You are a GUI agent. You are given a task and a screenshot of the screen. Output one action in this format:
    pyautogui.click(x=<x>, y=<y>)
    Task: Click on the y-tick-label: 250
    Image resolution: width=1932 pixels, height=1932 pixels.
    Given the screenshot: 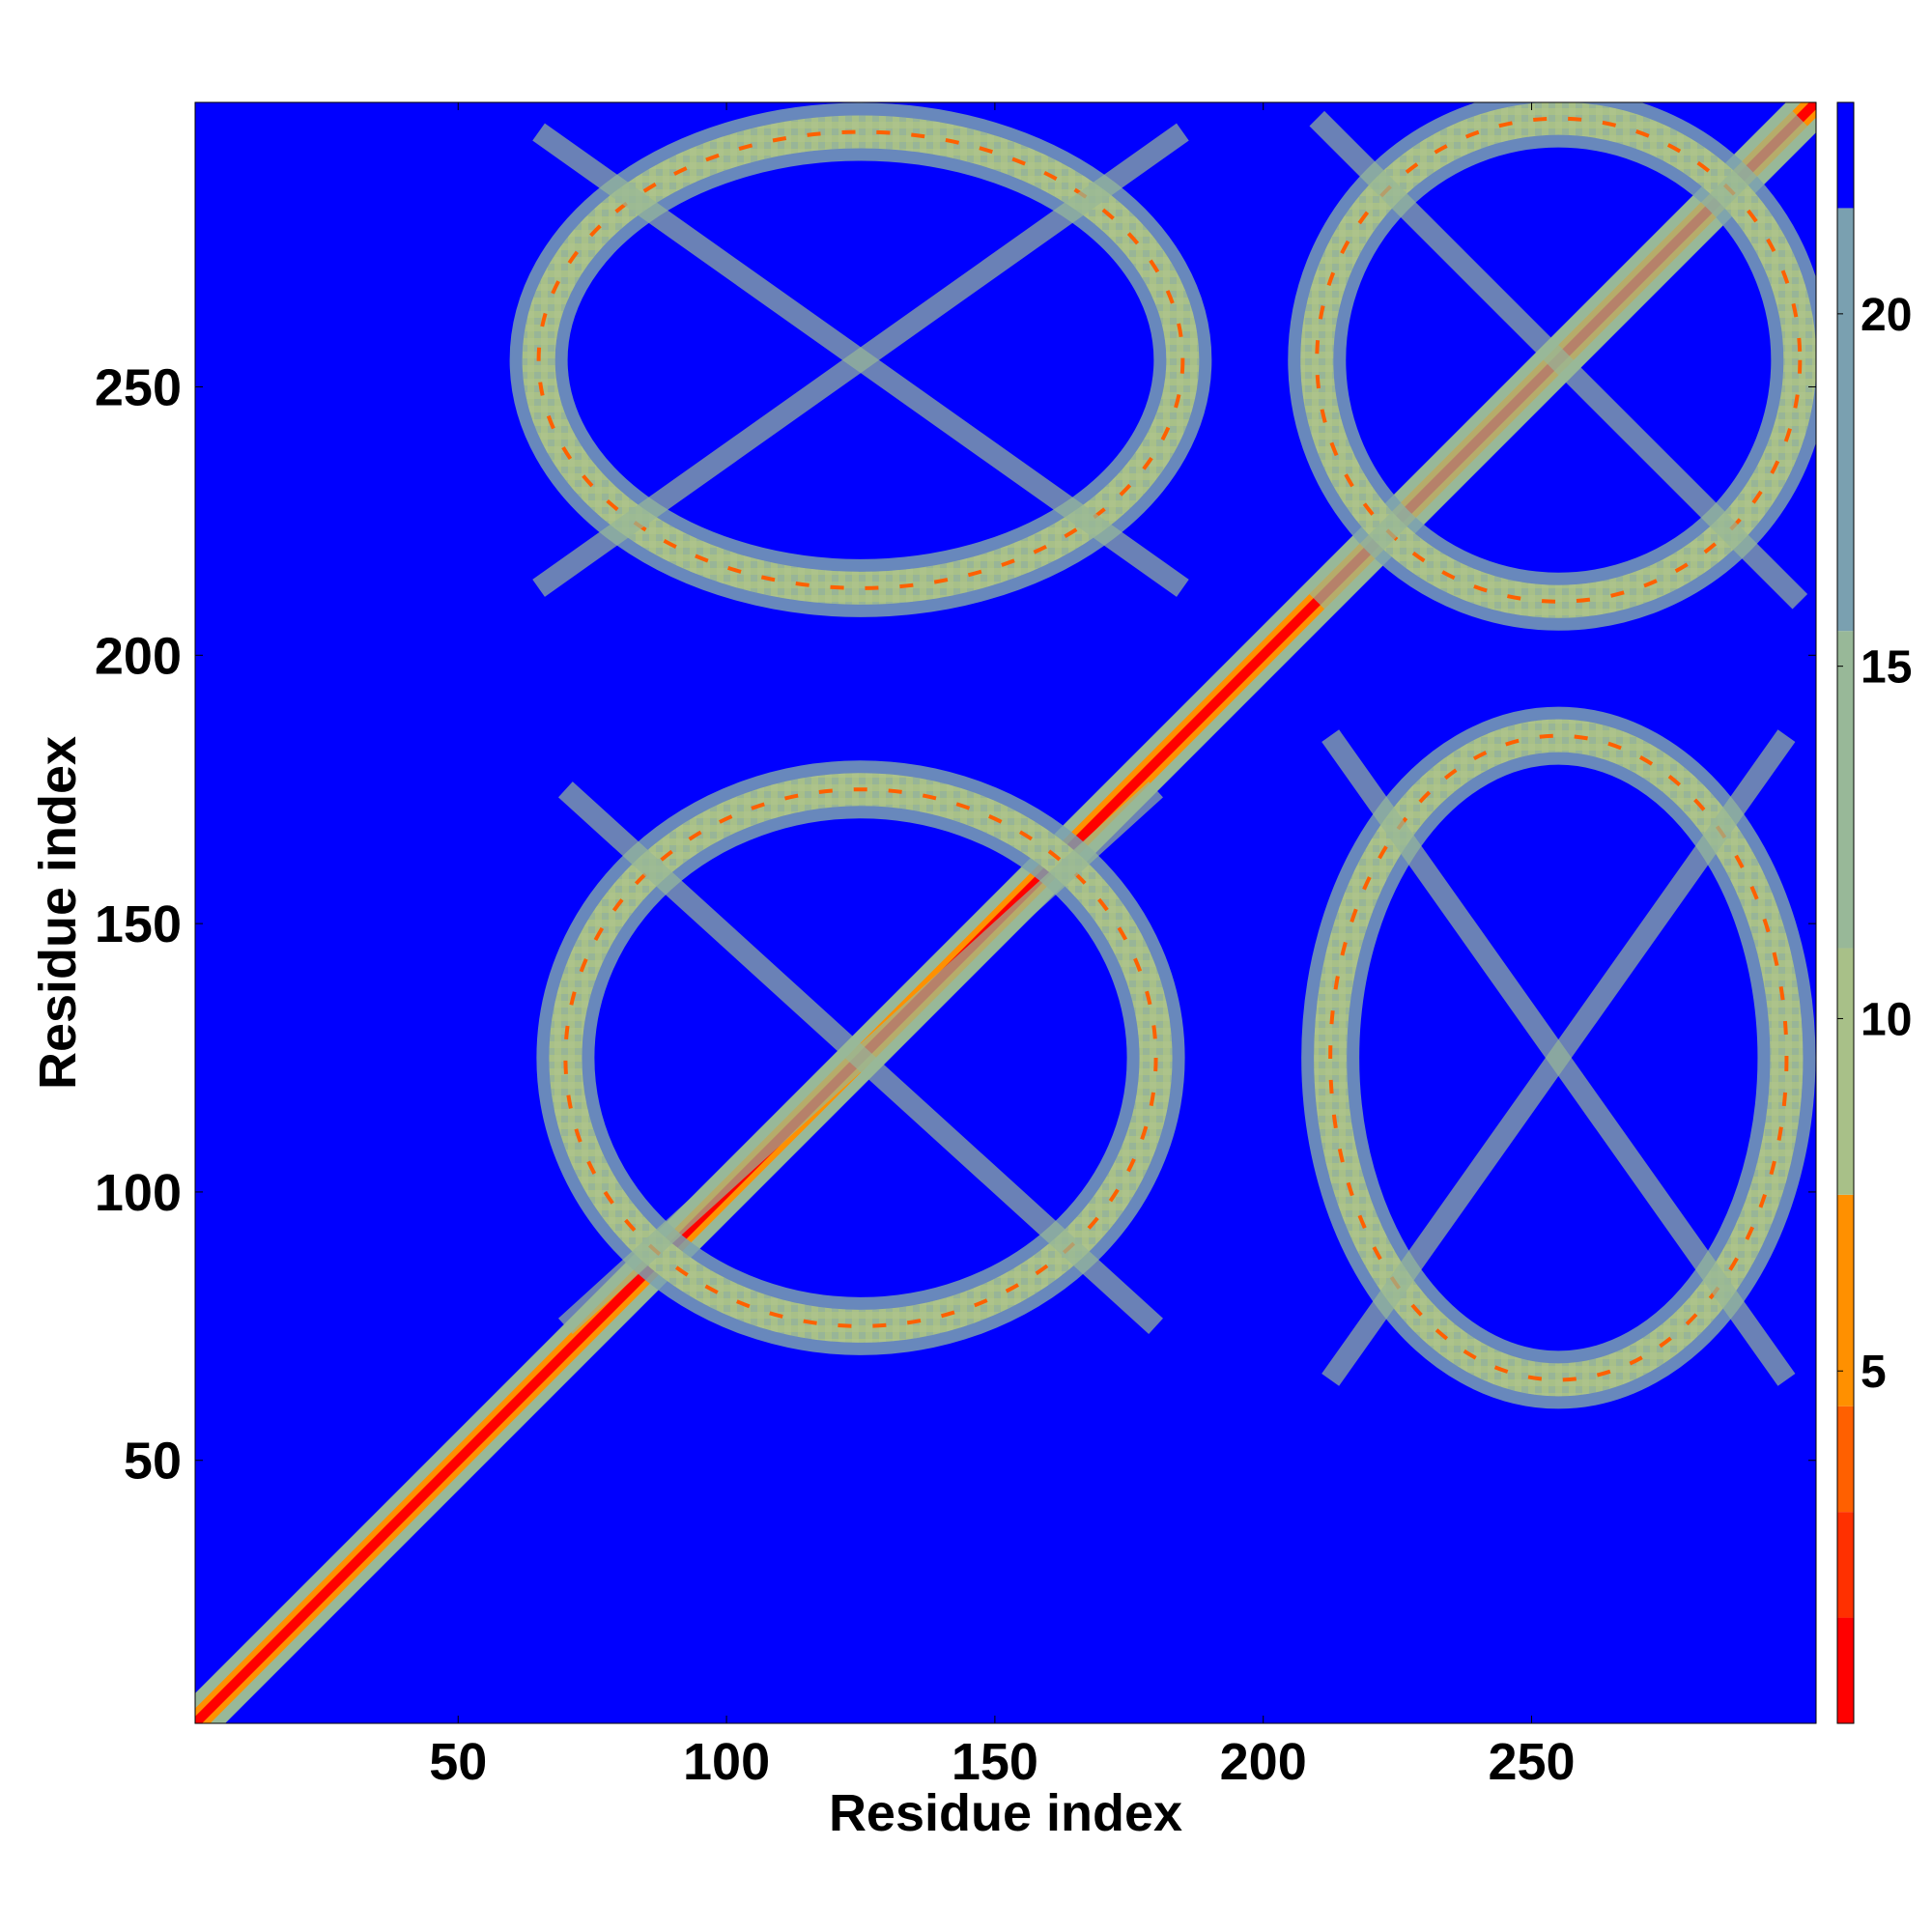 What is the action you would take?
    pyautogui.click(x=138, y=387)
    